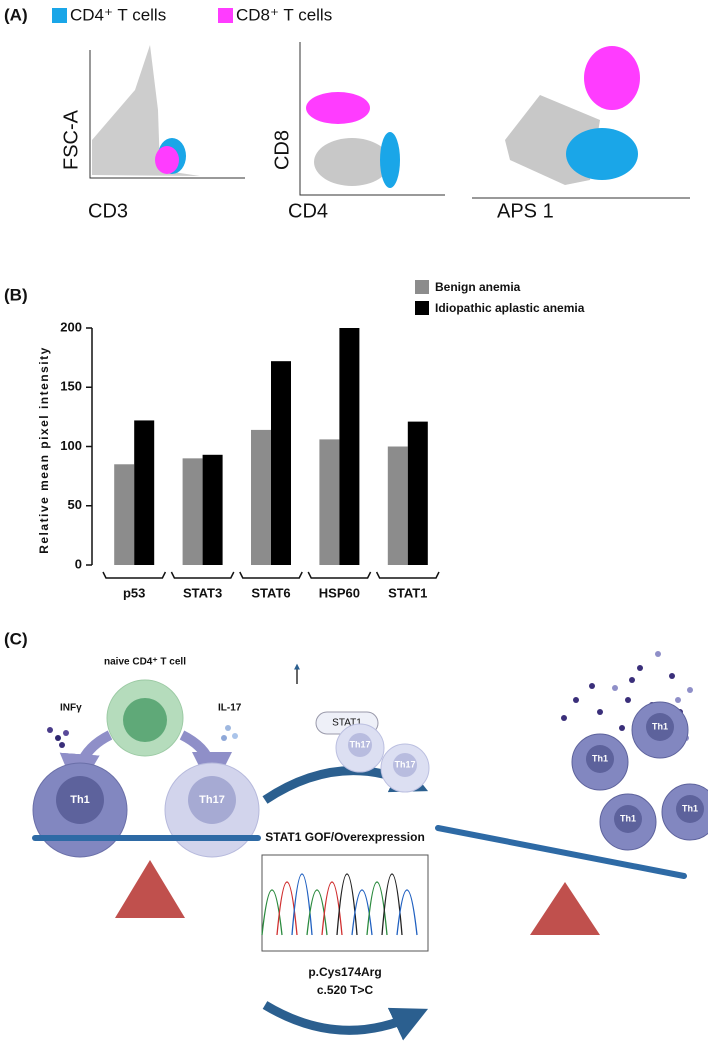 This screenshot has width=708, height=1042. What do you see at coordinates (16, 294) in the screenshot?
I see `panel-label: (B)` at bounding box center [16, 294].